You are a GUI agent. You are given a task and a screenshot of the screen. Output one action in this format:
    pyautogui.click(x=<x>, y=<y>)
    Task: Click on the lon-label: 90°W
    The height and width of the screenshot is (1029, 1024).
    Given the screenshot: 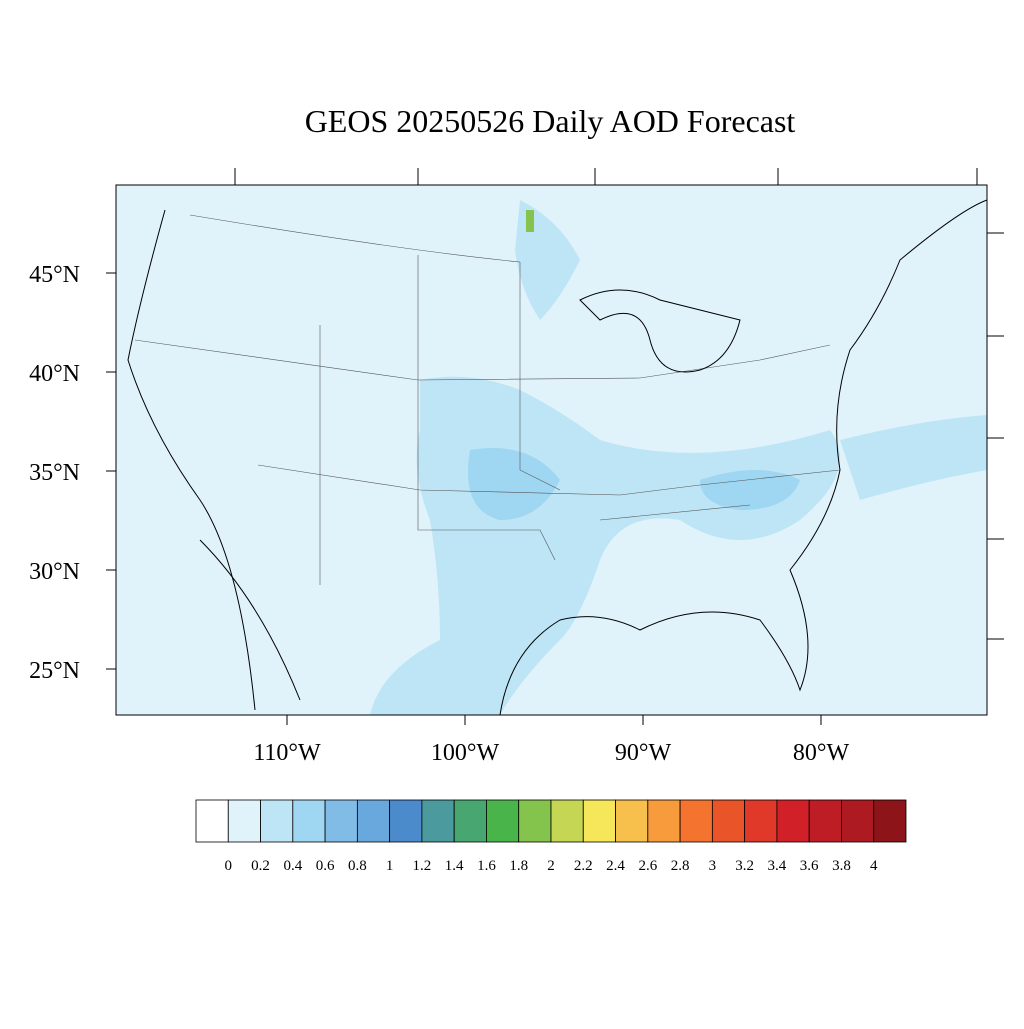 What is the action you would take?
    pyautogui.click(x=643, y=753)
    